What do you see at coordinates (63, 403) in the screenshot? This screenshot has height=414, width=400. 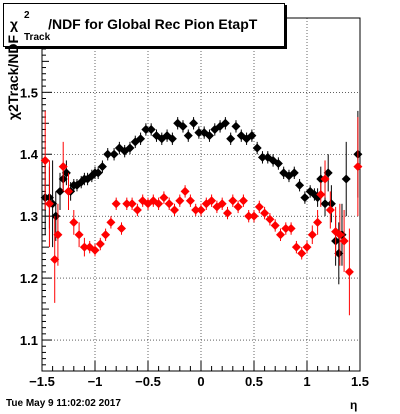 I see `footer-timestamp: Tue May 9 11:02:02 2017` at bounding box center [63, 403].